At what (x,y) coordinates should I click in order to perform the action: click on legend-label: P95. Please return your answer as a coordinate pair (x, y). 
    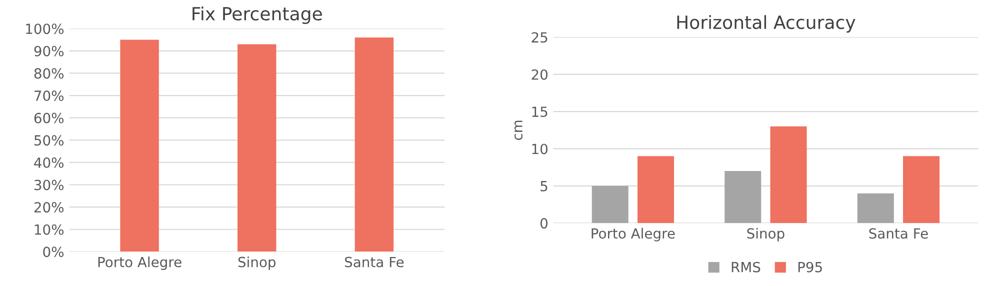
    Looking at the image, I should click on (810, 267).